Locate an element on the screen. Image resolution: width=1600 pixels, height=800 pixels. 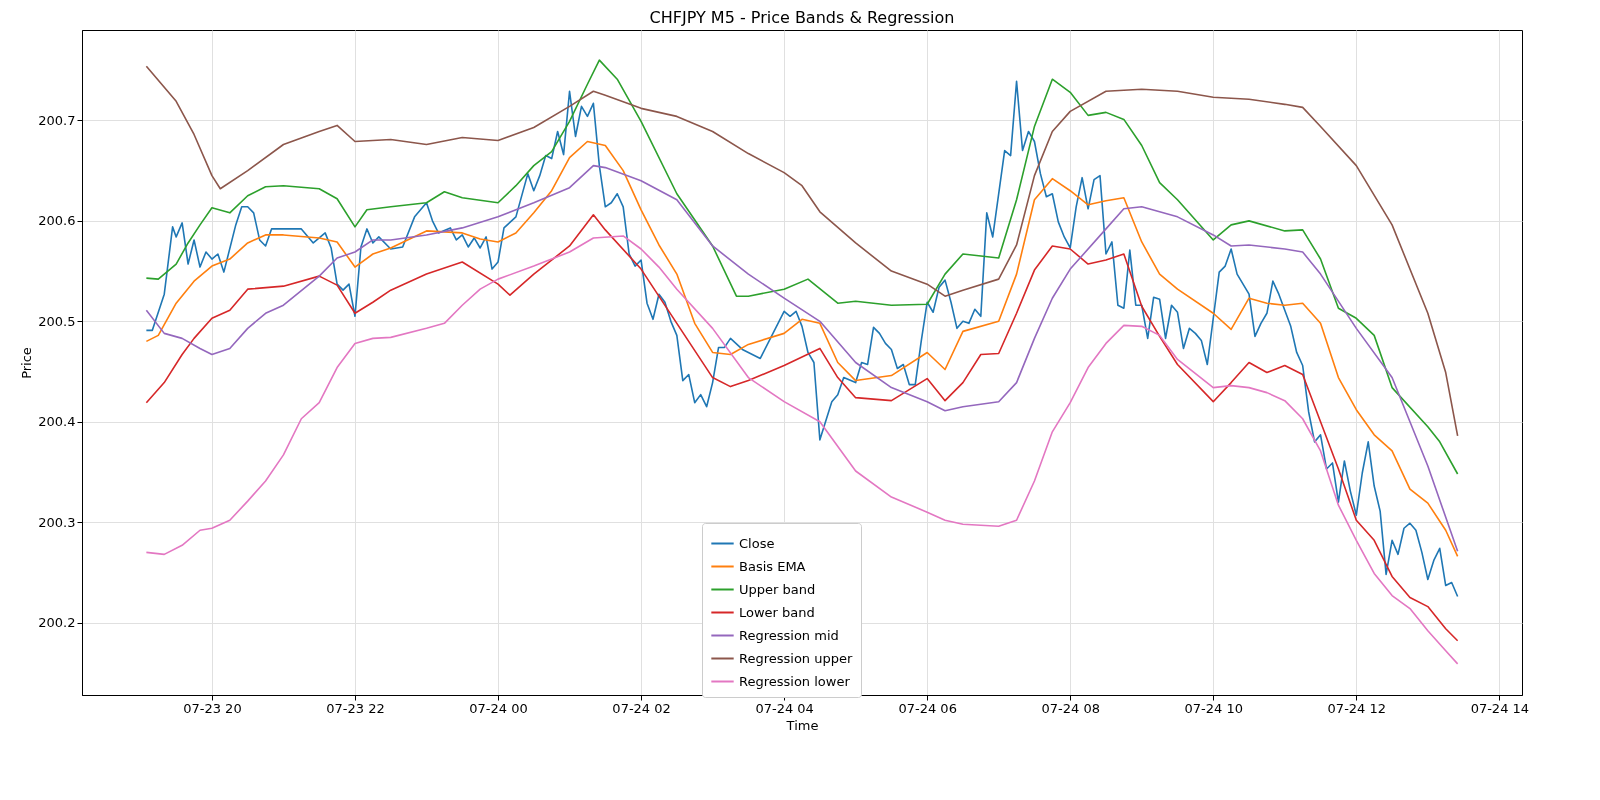
y-tick-label: 200.5 is located at coordinates (57, 321).